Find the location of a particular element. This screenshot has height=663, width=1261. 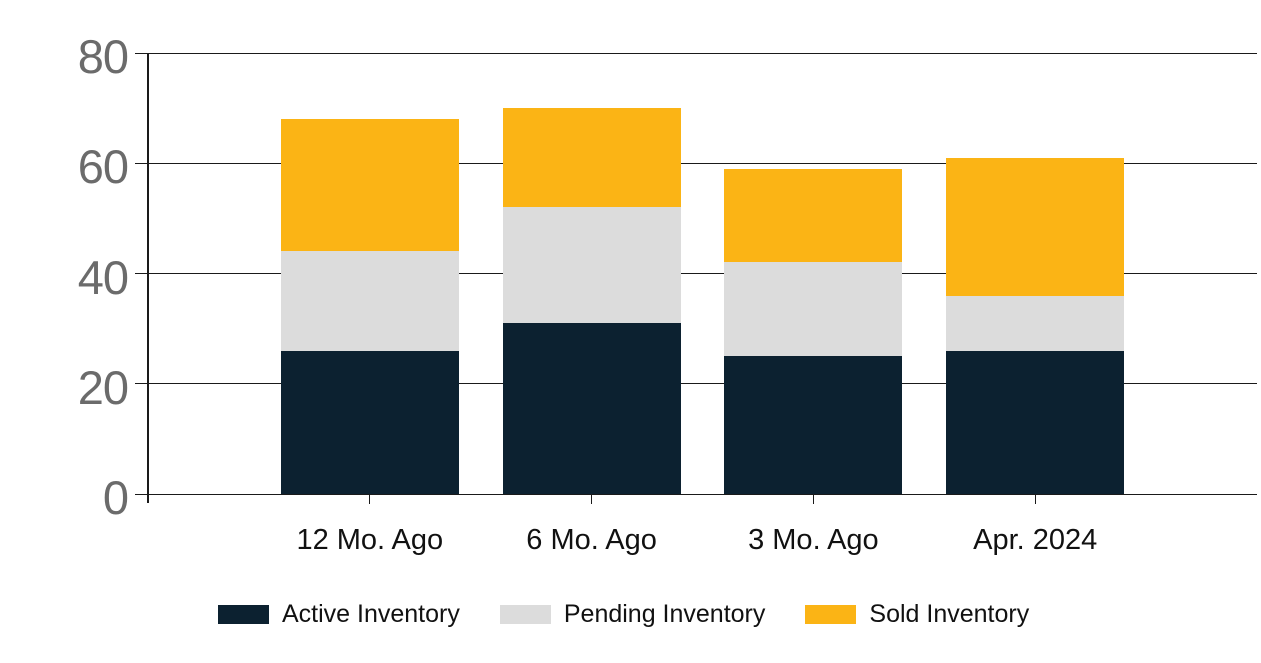

x-axis-line is located at coordinates (702, 494).